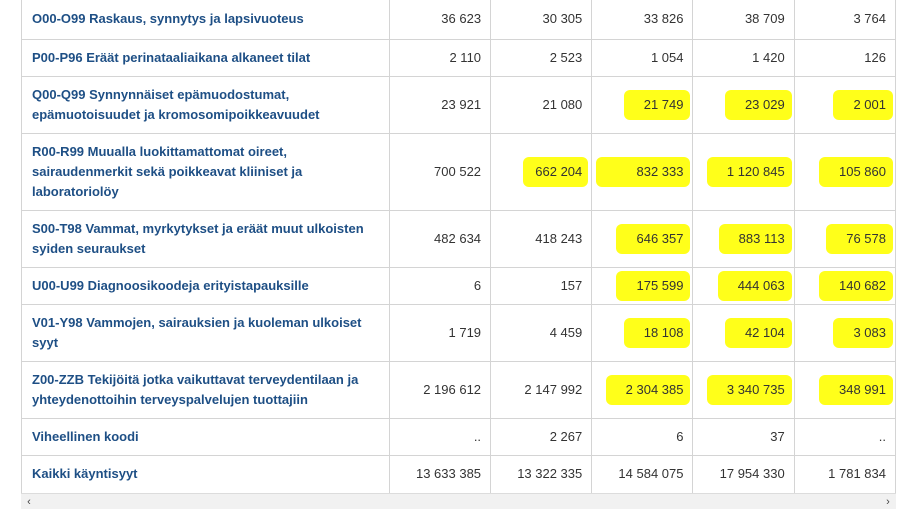 This screenshot has height=509, width=904. I want to click on table-cell: 36 623, so click(440, 20).